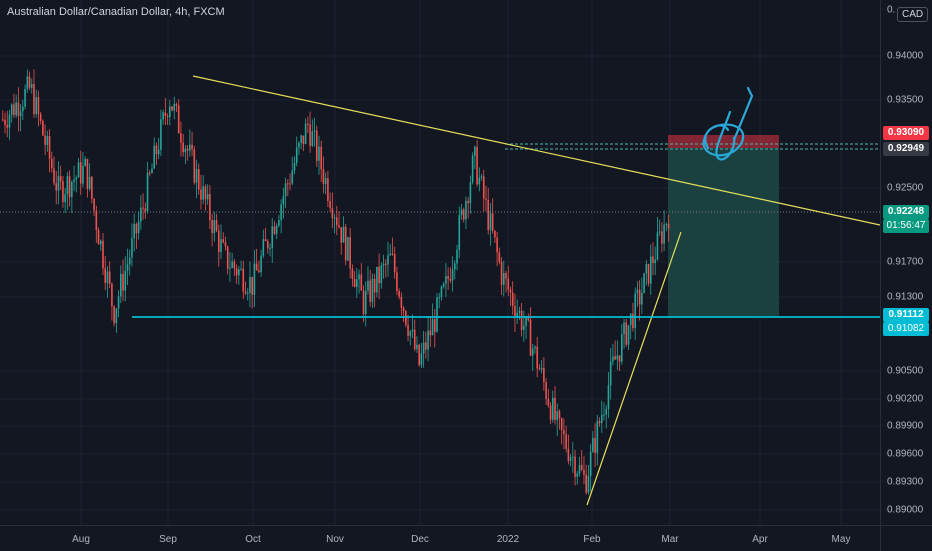  What do you see at coordinates (906, 329) in the screenshot?
I see `support-price-tag-2: 0.91082` at bounding box center [906, 329].